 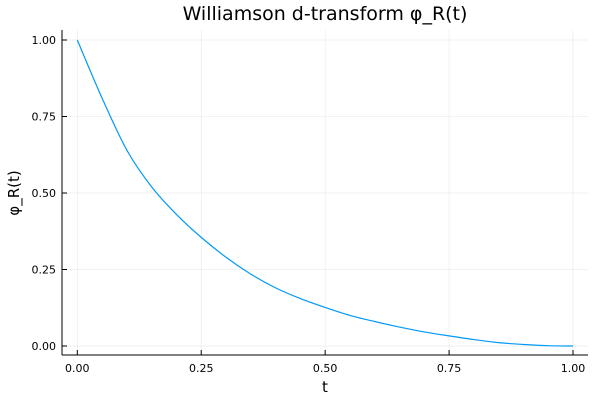 What do you see at coordinates (325, 368) in the screenshot?
I see `x-tick-label: 0.50` at bounding box center [325, 368].